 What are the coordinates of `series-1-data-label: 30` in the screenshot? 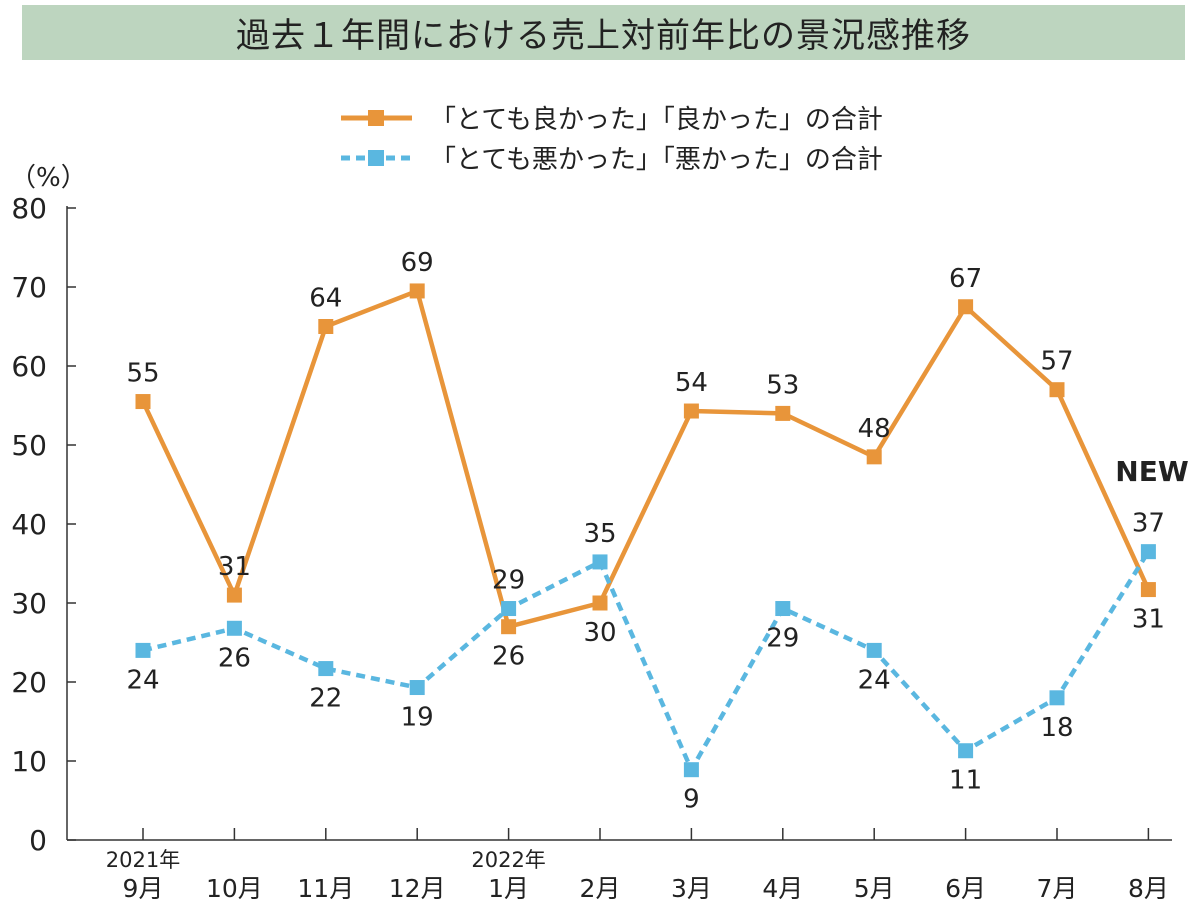 It's located at (599, 633).